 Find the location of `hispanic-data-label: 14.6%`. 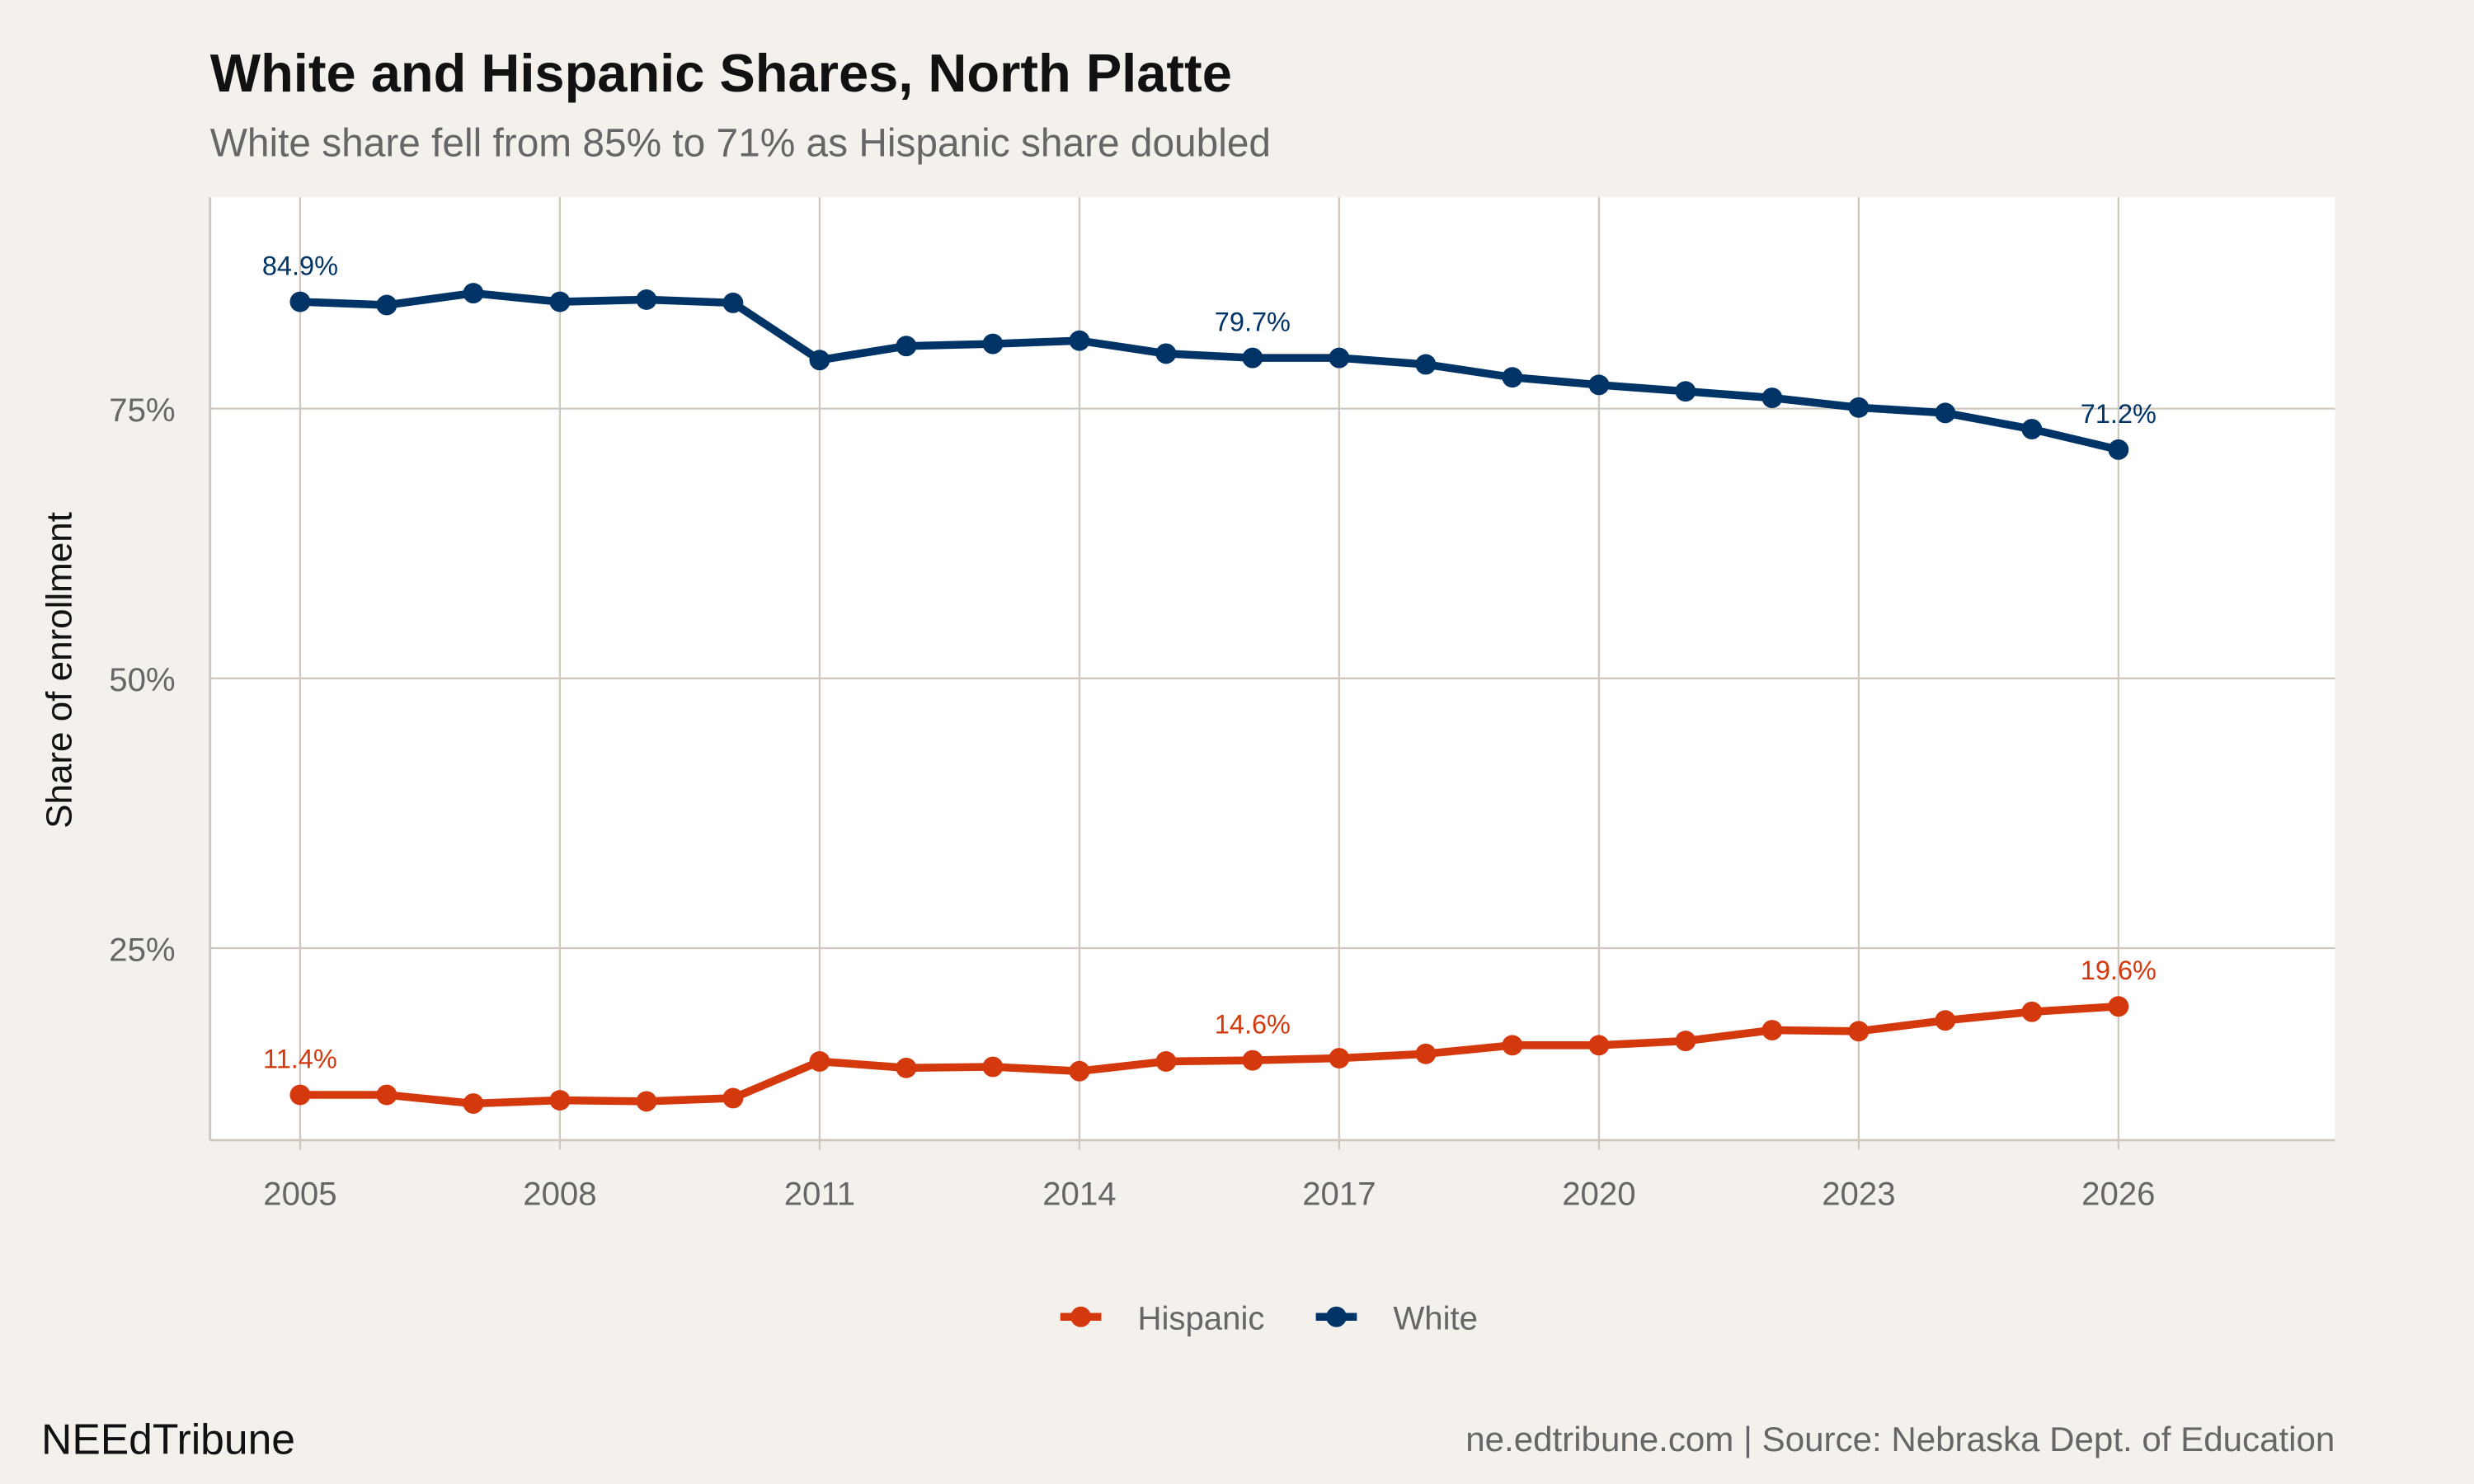

hispanic-data-label: 14.6% is located at coordinates (1253, 1025).